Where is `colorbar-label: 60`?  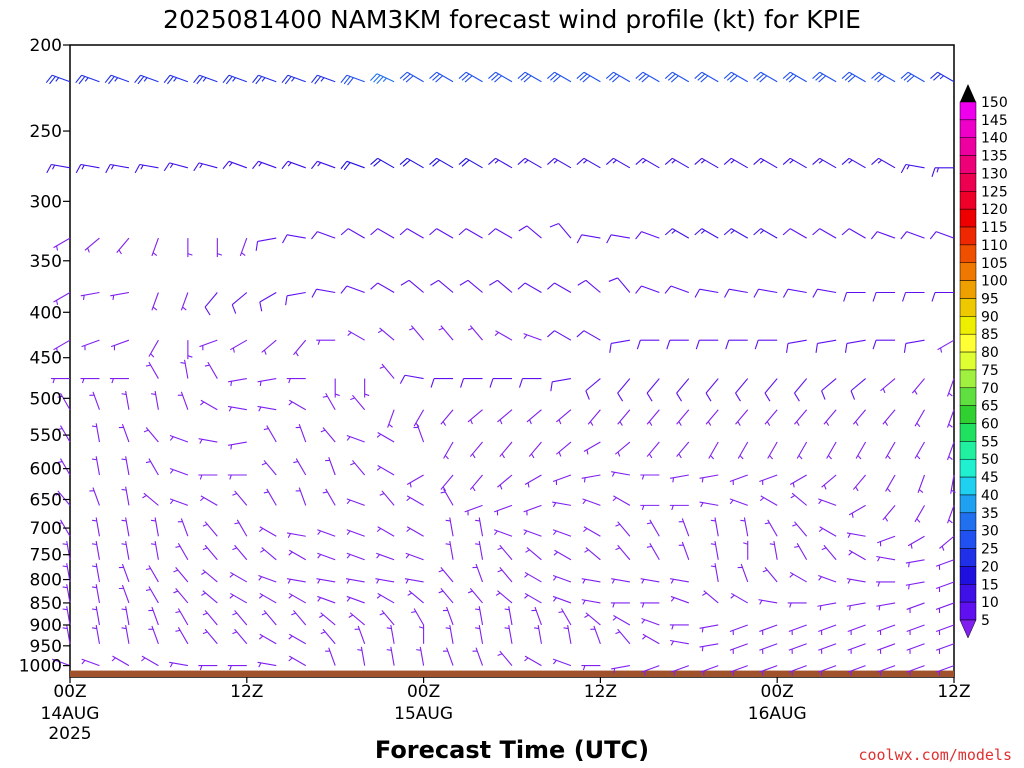
colorbar-label: 60 is located at coordinates (990, 425).